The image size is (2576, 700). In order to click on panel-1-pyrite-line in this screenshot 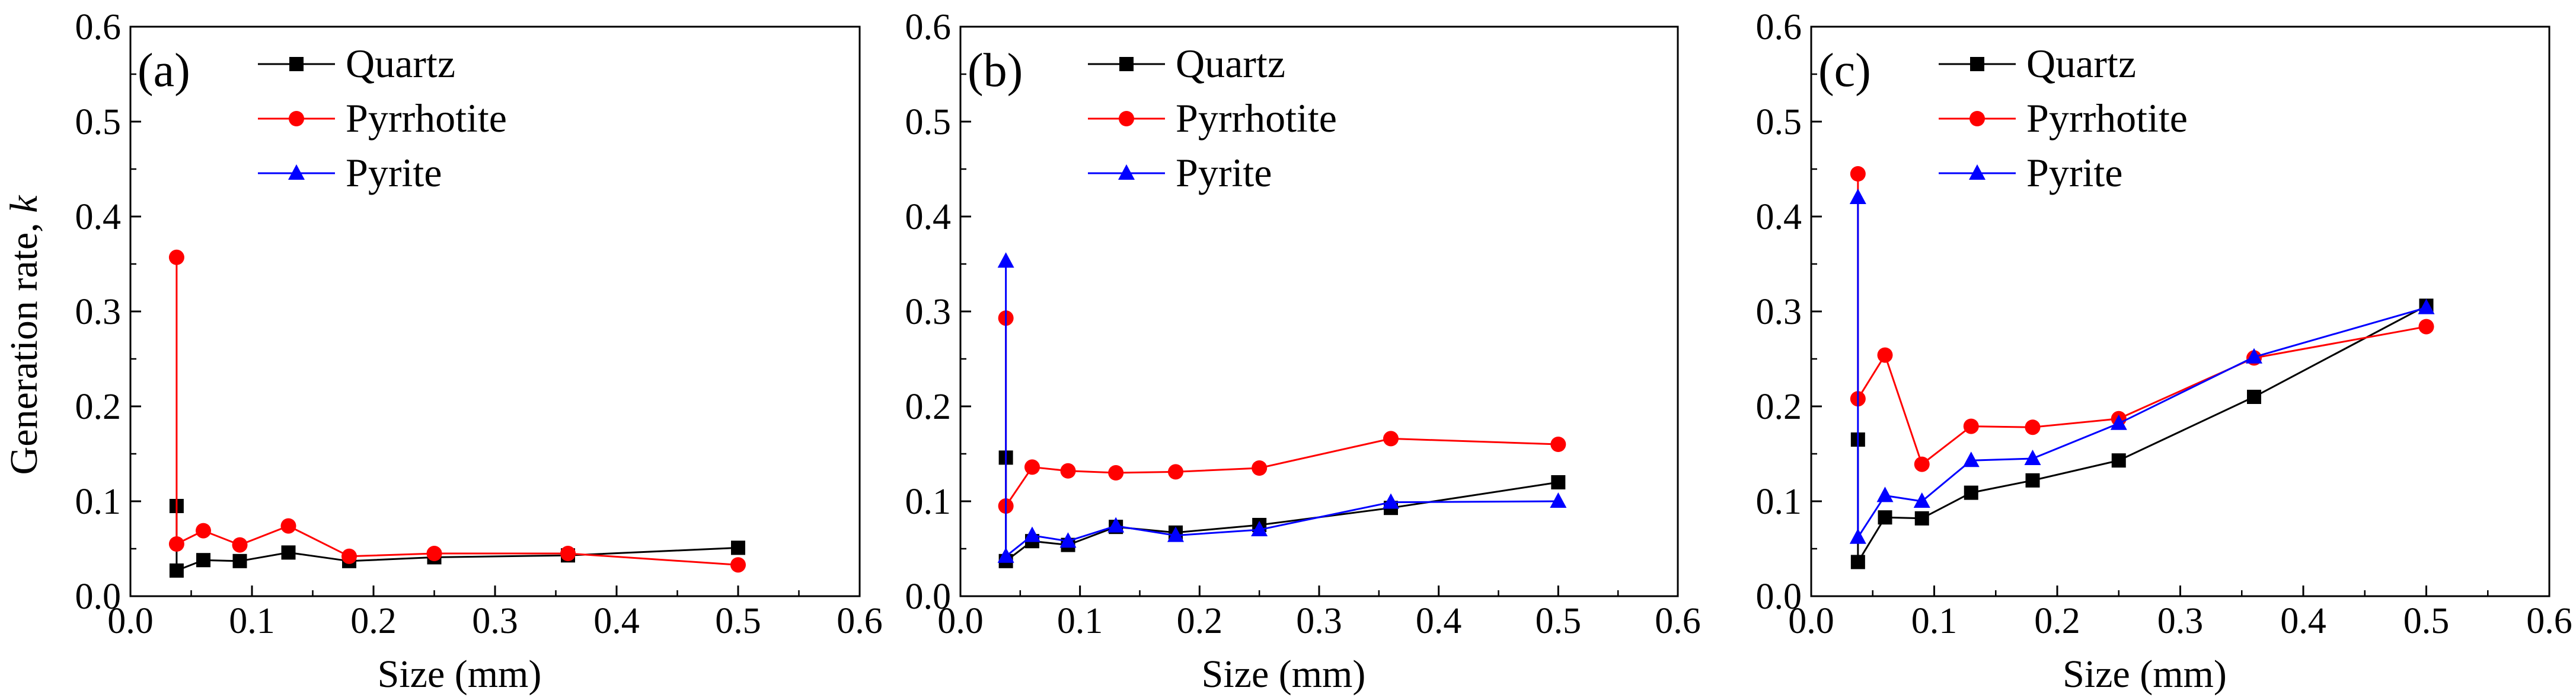, I will do `click(1282, 409)`.